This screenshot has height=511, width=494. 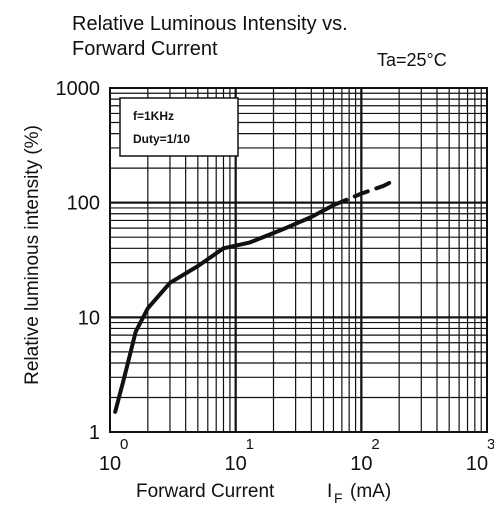 I want to click on x-tick-exponent: 3, so click(x=490, y=444).